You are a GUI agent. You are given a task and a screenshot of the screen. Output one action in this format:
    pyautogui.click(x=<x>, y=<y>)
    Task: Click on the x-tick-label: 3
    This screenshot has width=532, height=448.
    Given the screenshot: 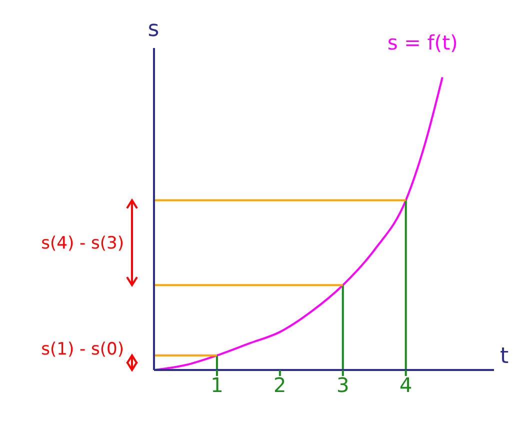 What is the action you would take?
    pyautogui.click(x=343, y=385)
    